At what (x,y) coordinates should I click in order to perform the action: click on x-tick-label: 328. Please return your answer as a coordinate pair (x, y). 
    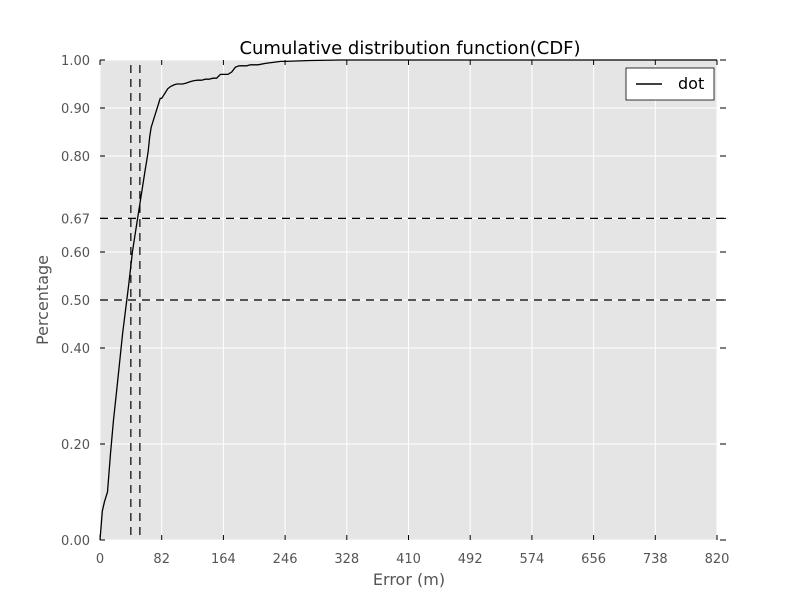
    Looking at the image, I should click on (346, 559).